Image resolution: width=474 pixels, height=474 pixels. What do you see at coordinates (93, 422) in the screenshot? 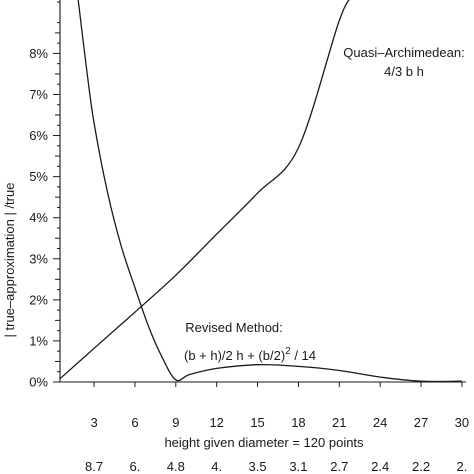
I see `x-tick-label-3: 3` at bounding box center [93, 422].